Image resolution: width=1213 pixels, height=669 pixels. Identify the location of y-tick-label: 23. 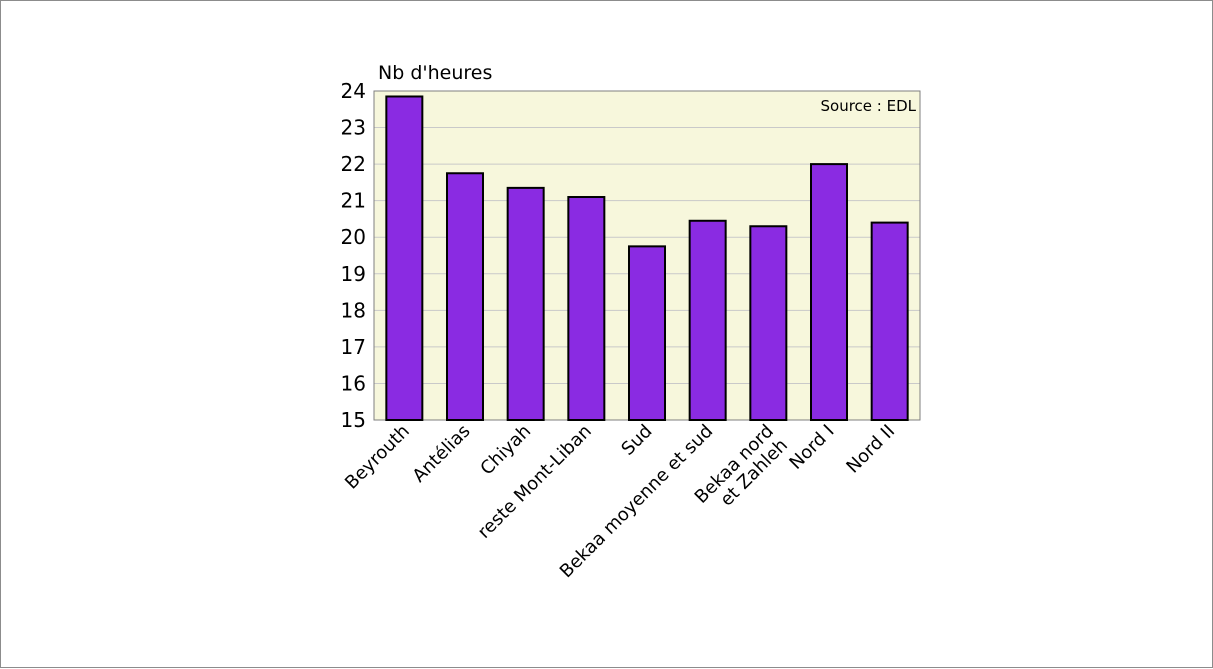
(353, 128).